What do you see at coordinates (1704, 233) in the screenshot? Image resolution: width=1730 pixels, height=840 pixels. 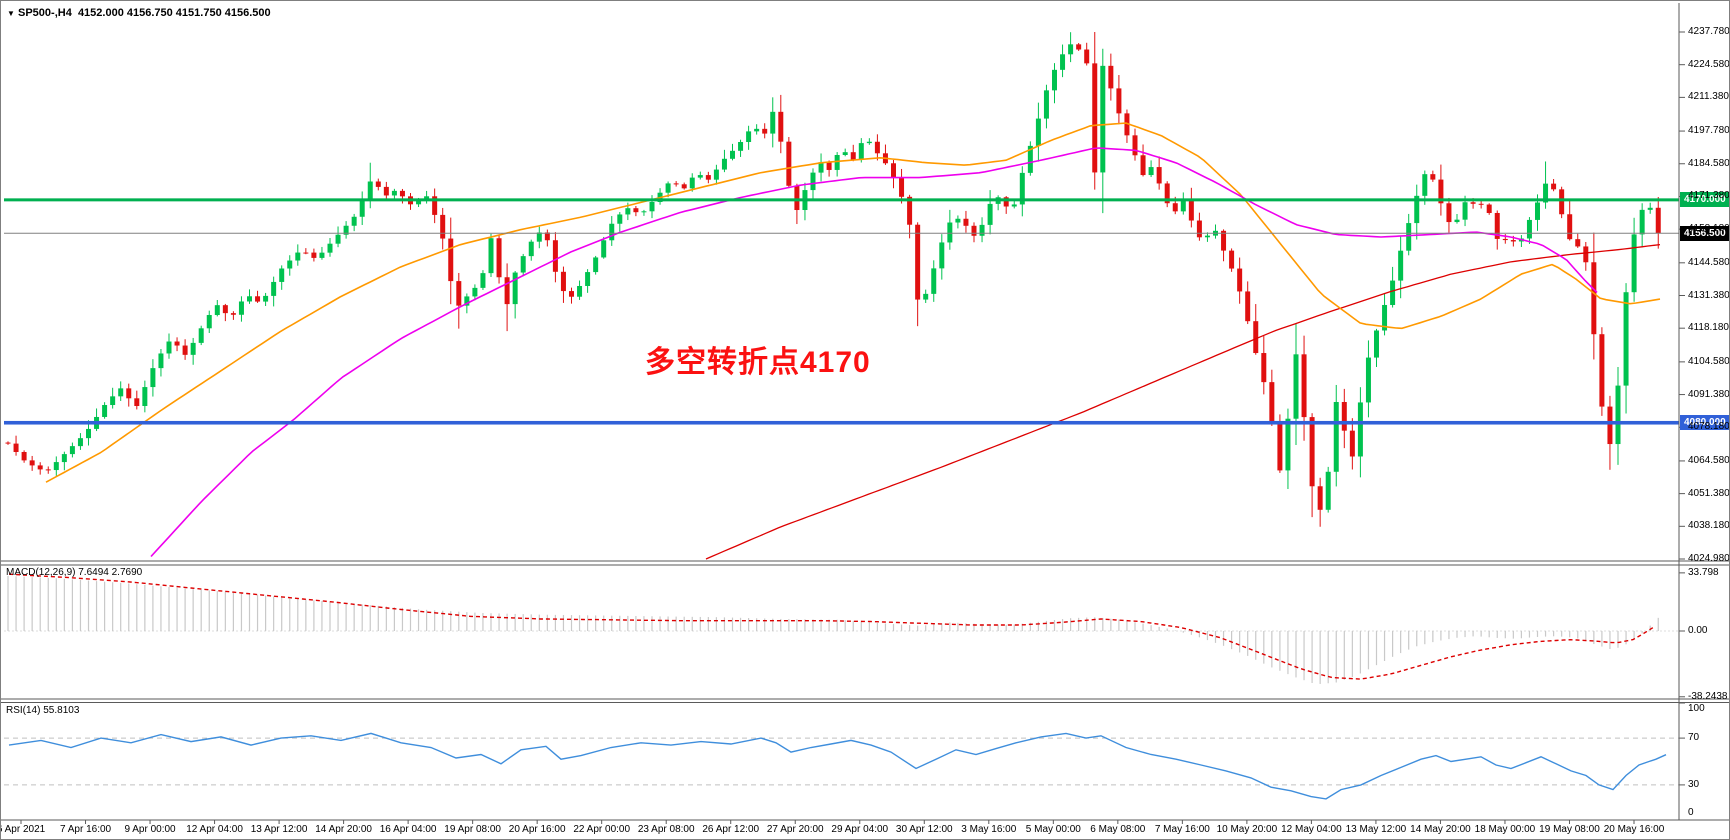 I see `price-badge-current: 4156.500` at bounding box center [1704, 233].